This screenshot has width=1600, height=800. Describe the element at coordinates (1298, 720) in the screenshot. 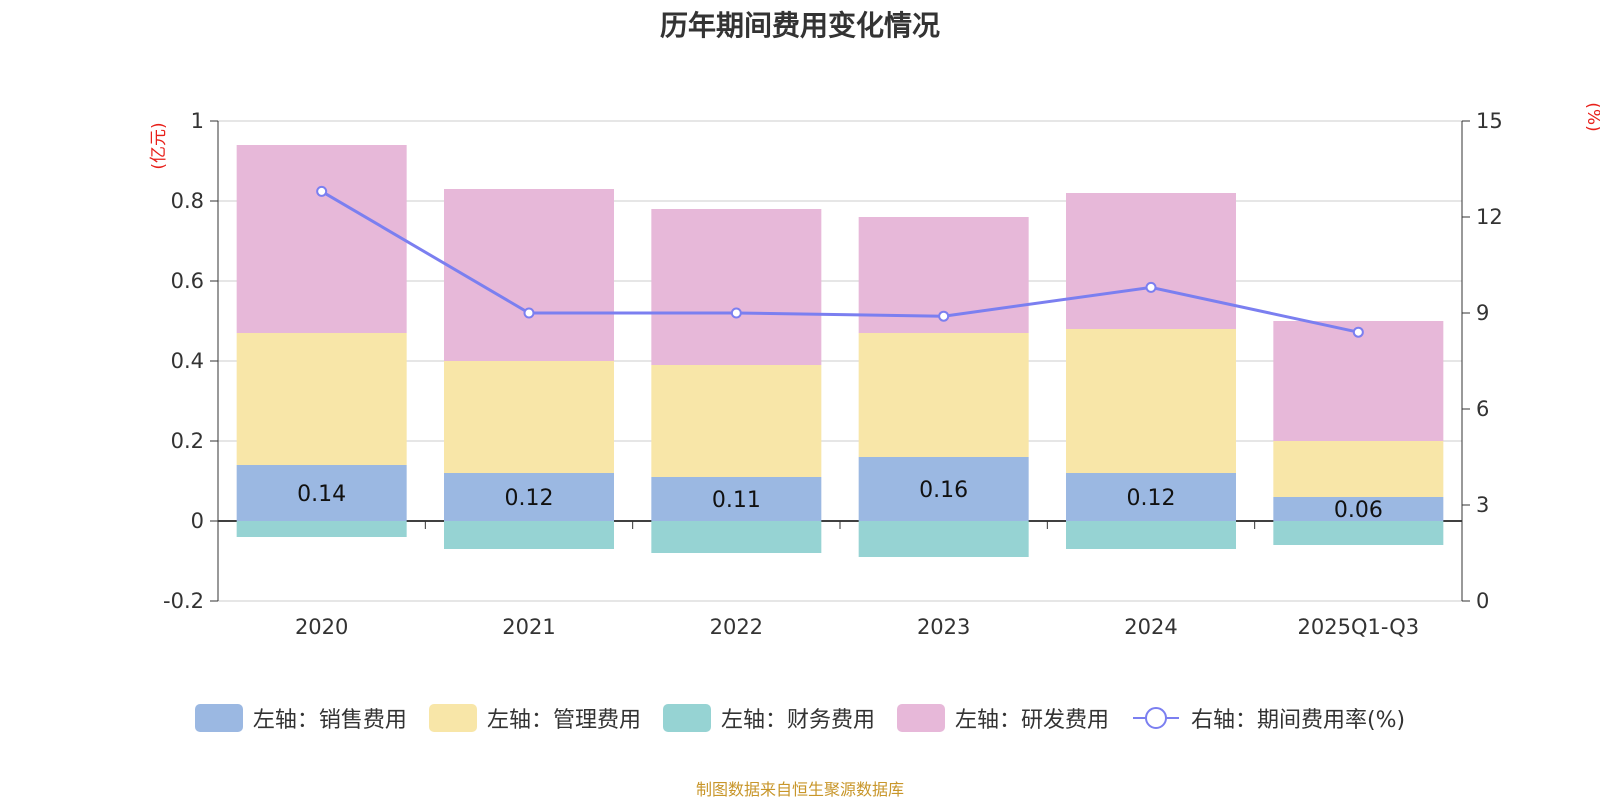

I see `legend-label-rate: 右轴：期间费用率(%)` at that location.